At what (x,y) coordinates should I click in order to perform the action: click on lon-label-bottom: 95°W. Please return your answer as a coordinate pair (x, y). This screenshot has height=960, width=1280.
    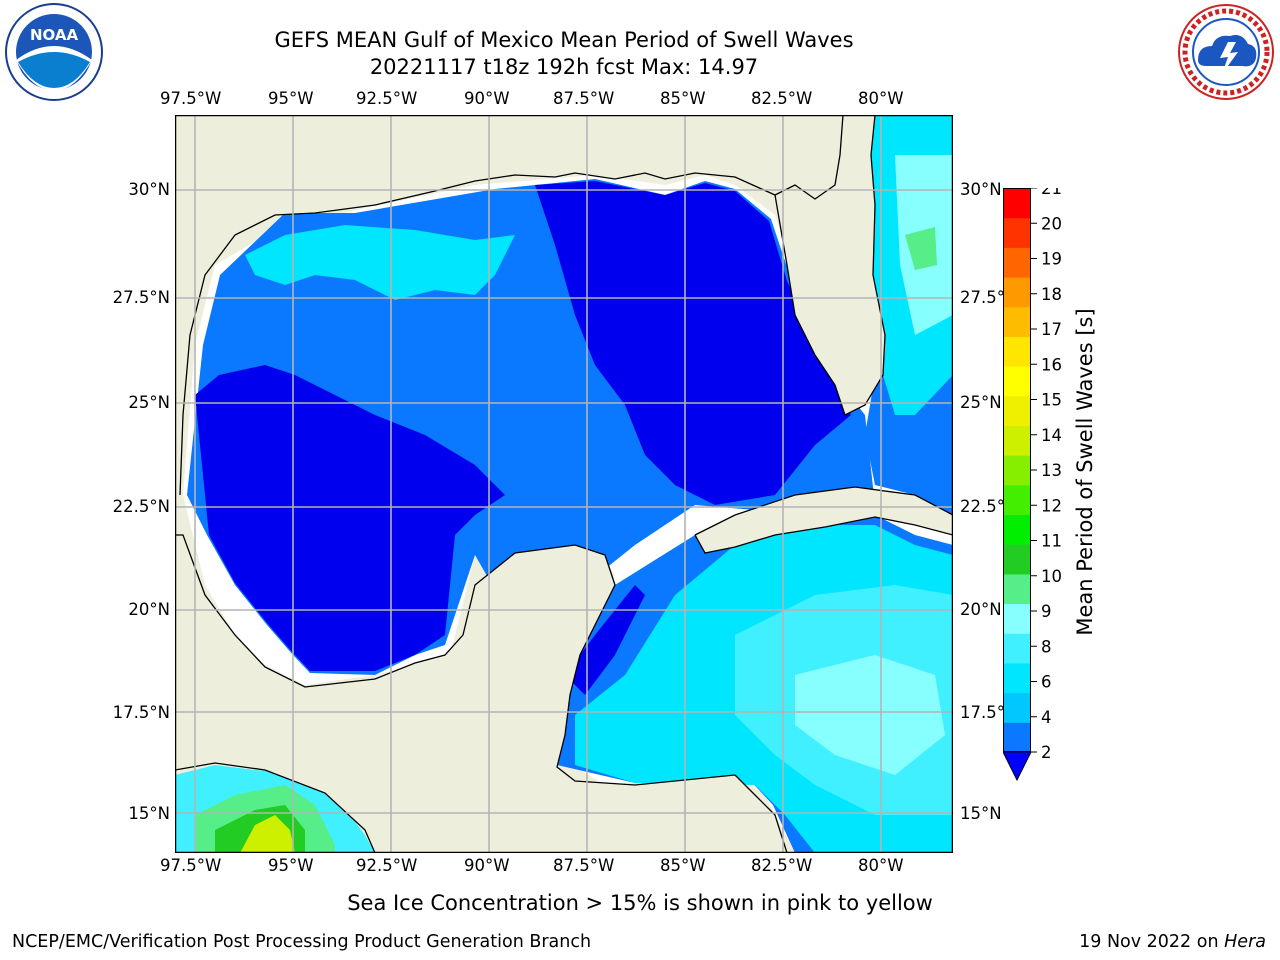
    Looking at the image, I should click on (291, 865).